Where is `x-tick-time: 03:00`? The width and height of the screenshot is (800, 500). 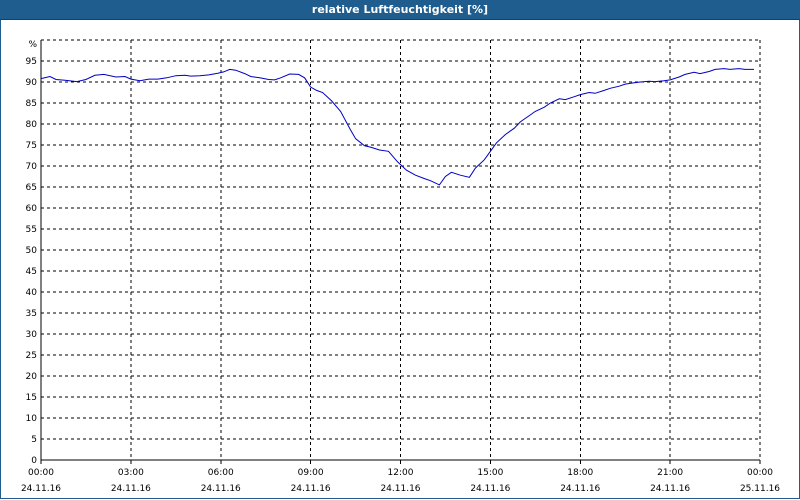
x-tick-time: 03:00 is located at coordinates (131, 473).